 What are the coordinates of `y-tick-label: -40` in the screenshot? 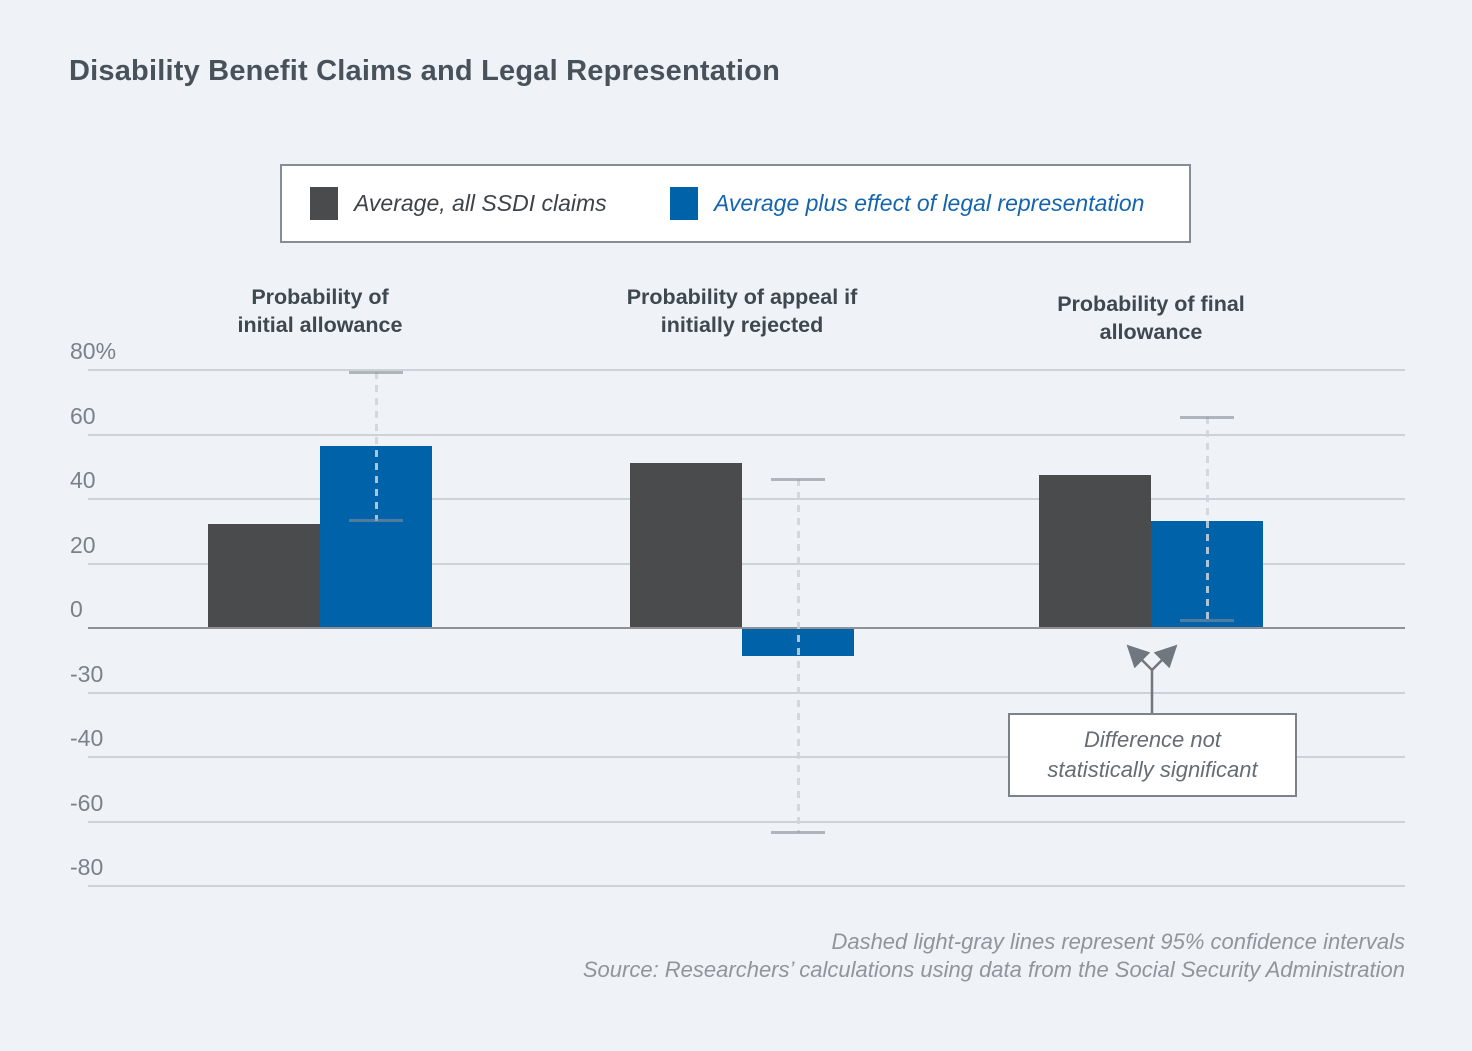 It's located at (87, 738).